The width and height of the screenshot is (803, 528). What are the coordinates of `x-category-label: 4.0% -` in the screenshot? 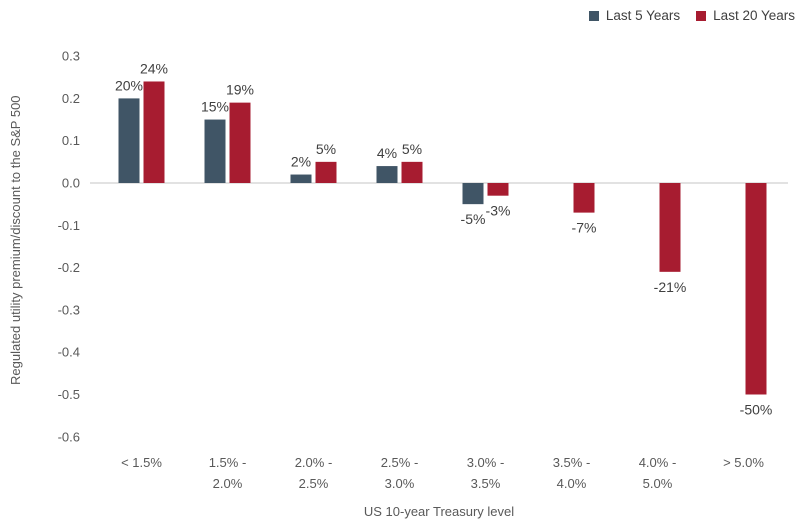 It's located at (658, 462).